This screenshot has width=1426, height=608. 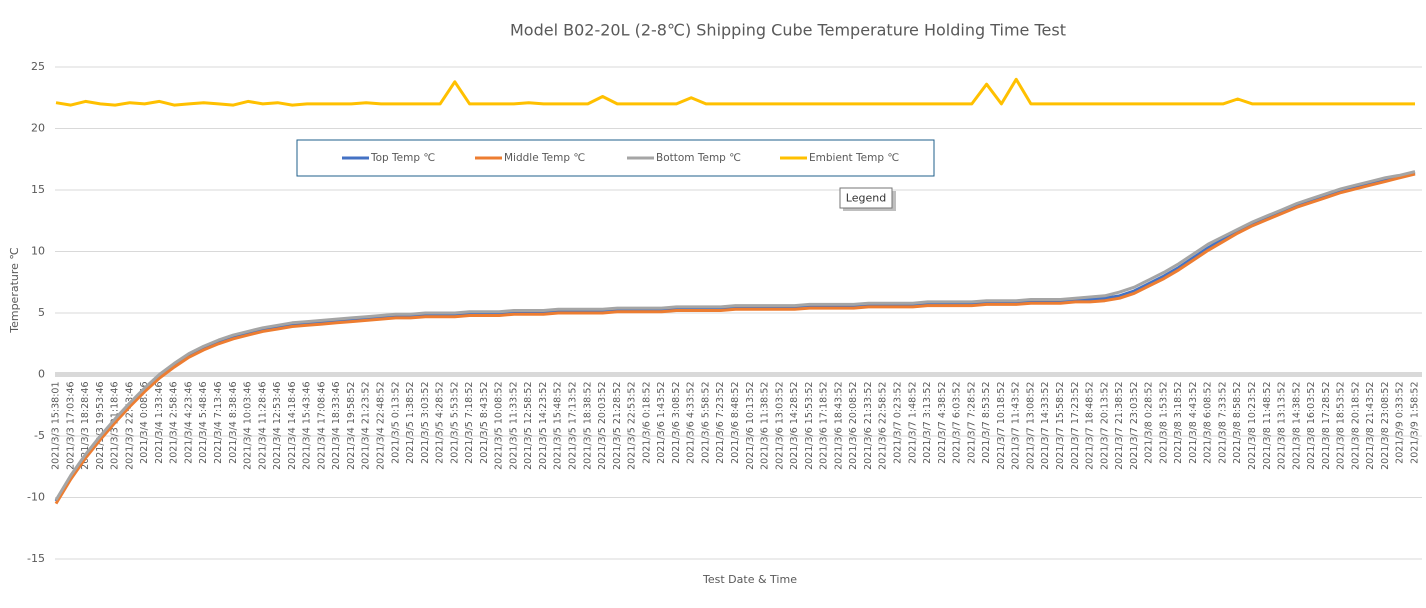 I want to click on x-tick-label: 2021/3/5 12:58:52, so click(x=528, y=426).